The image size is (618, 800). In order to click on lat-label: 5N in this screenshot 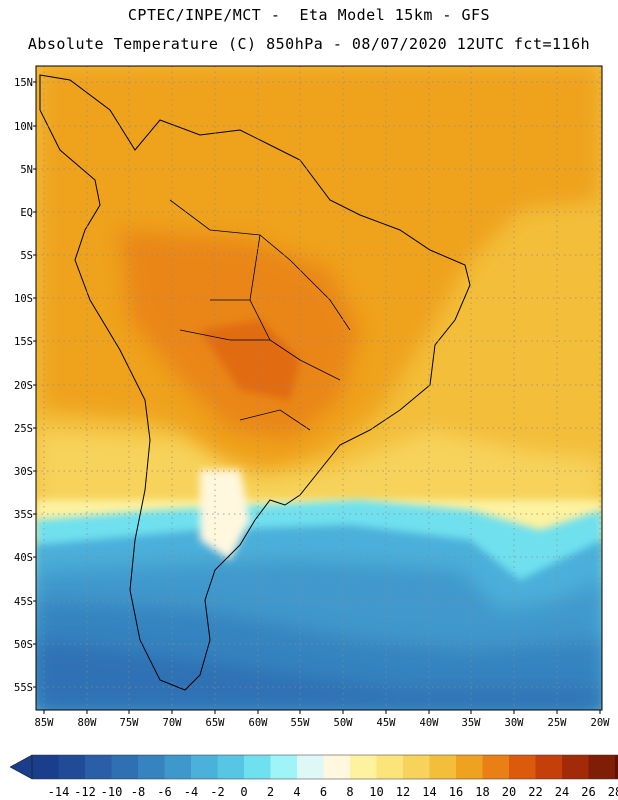, I will do `click(26, 170)`.